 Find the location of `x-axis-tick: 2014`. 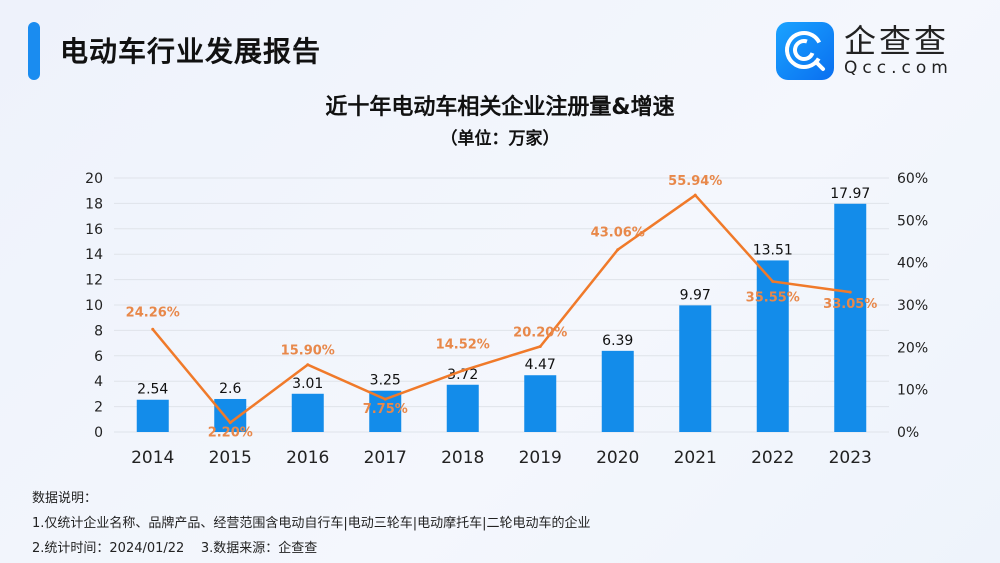

x-axis-tick: 2014 is located at coordinates (152, 458).